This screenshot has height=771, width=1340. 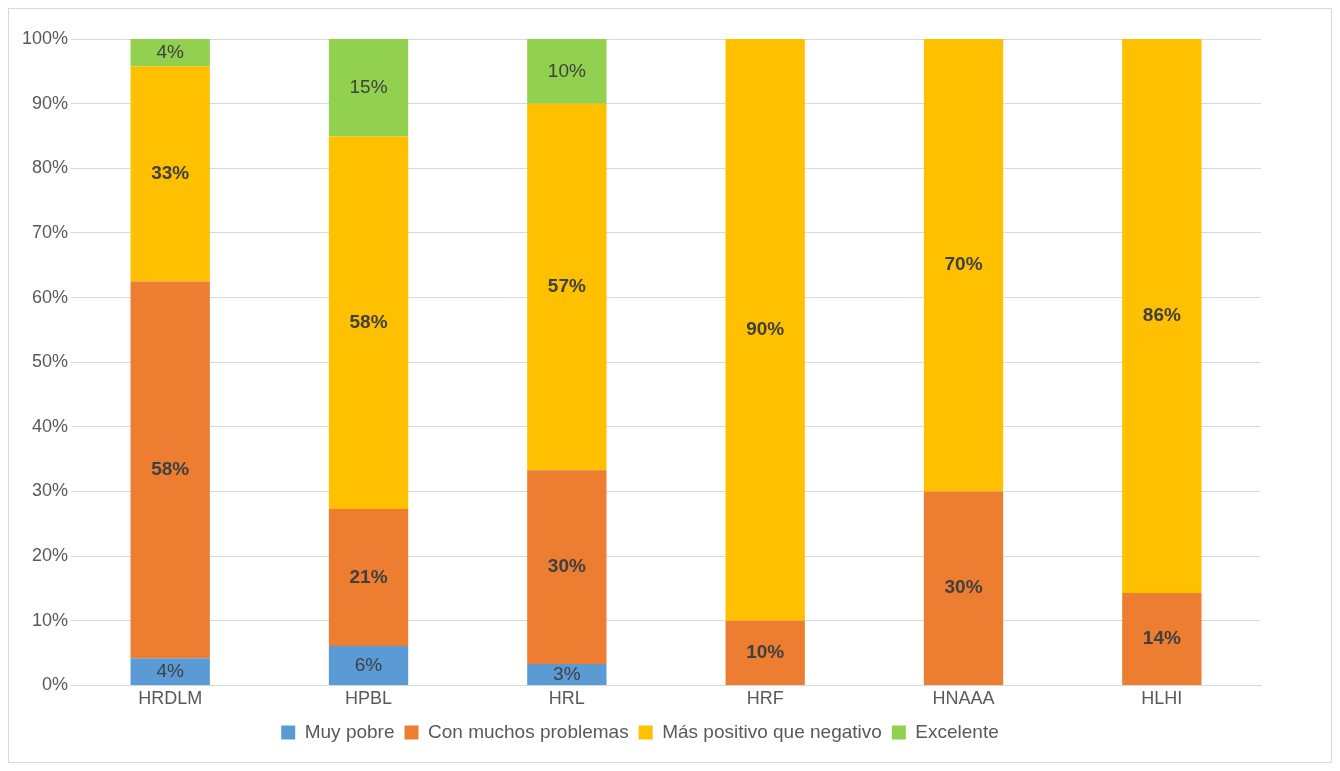 I want to click on y-tick-label: 40%, so click(x=50, y=425).